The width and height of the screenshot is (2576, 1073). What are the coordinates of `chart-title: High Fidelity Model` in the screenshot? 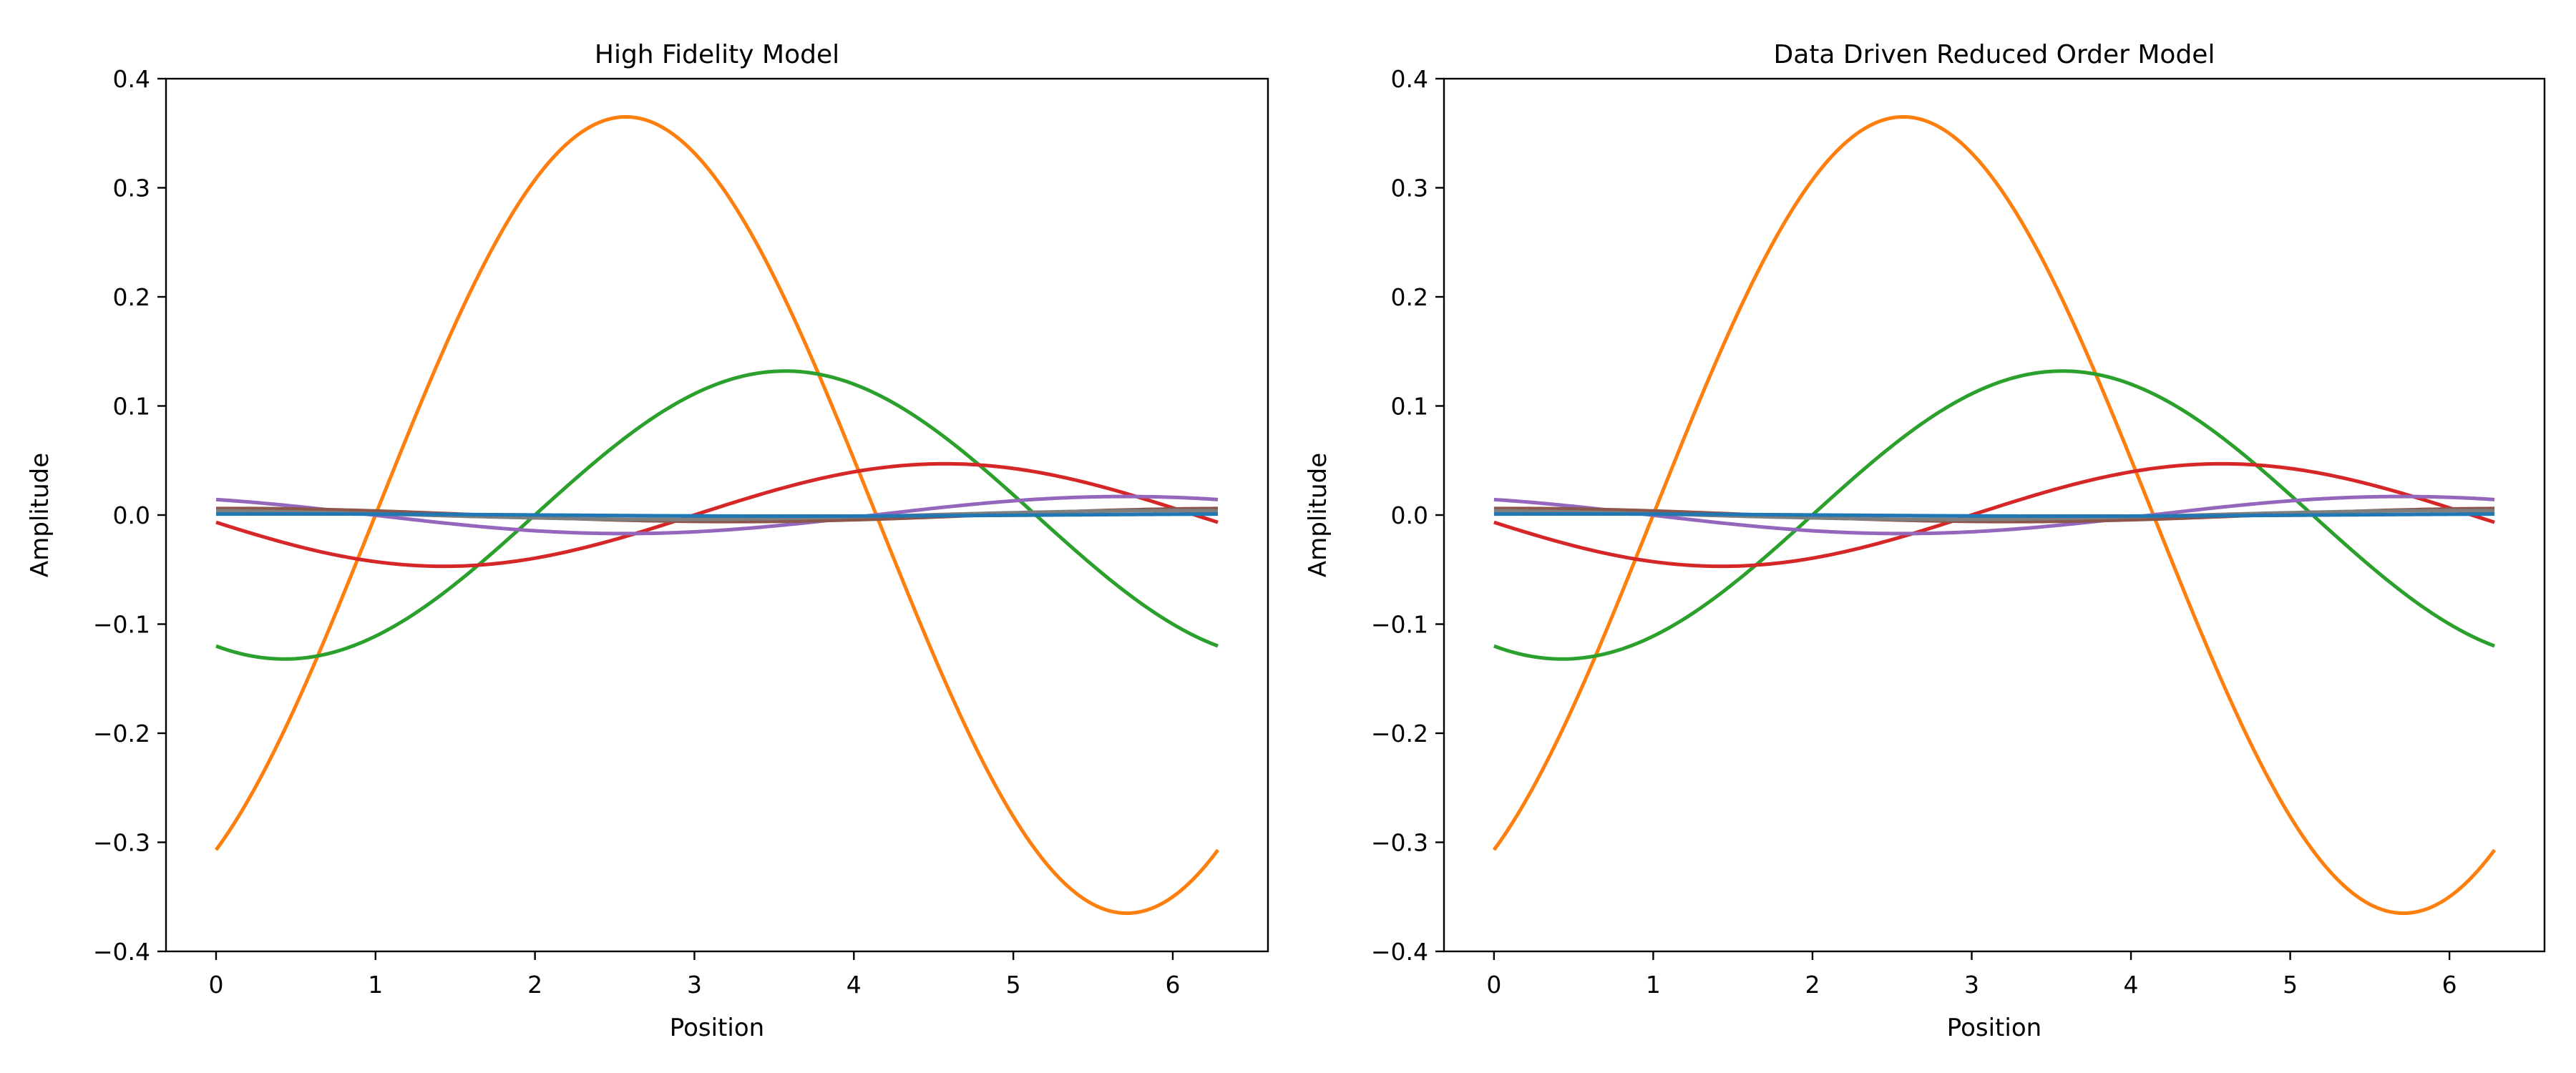 It's located at (717, 54).